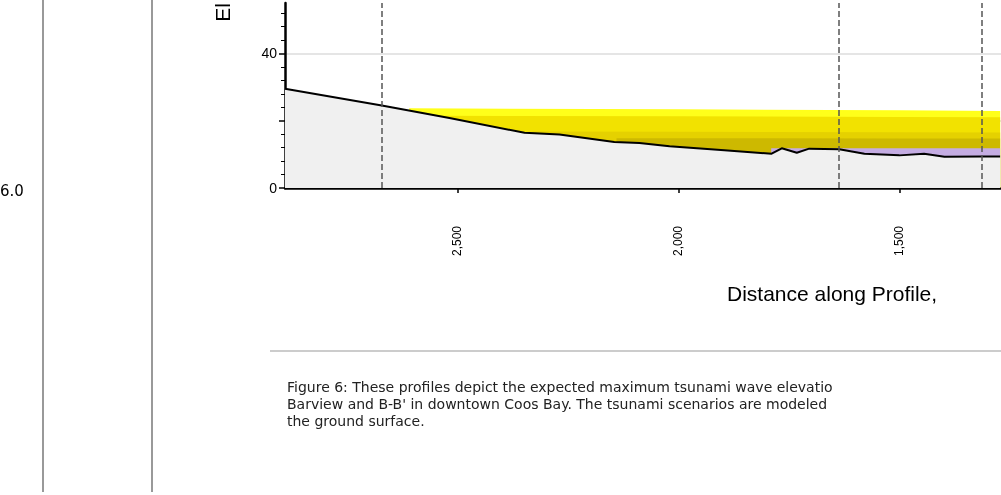 The width and height of the screenshot is (1001, 495). Describe the element at coordinates (273, 188) in the screenshot. I see `y-tick-label: 0` at that location.